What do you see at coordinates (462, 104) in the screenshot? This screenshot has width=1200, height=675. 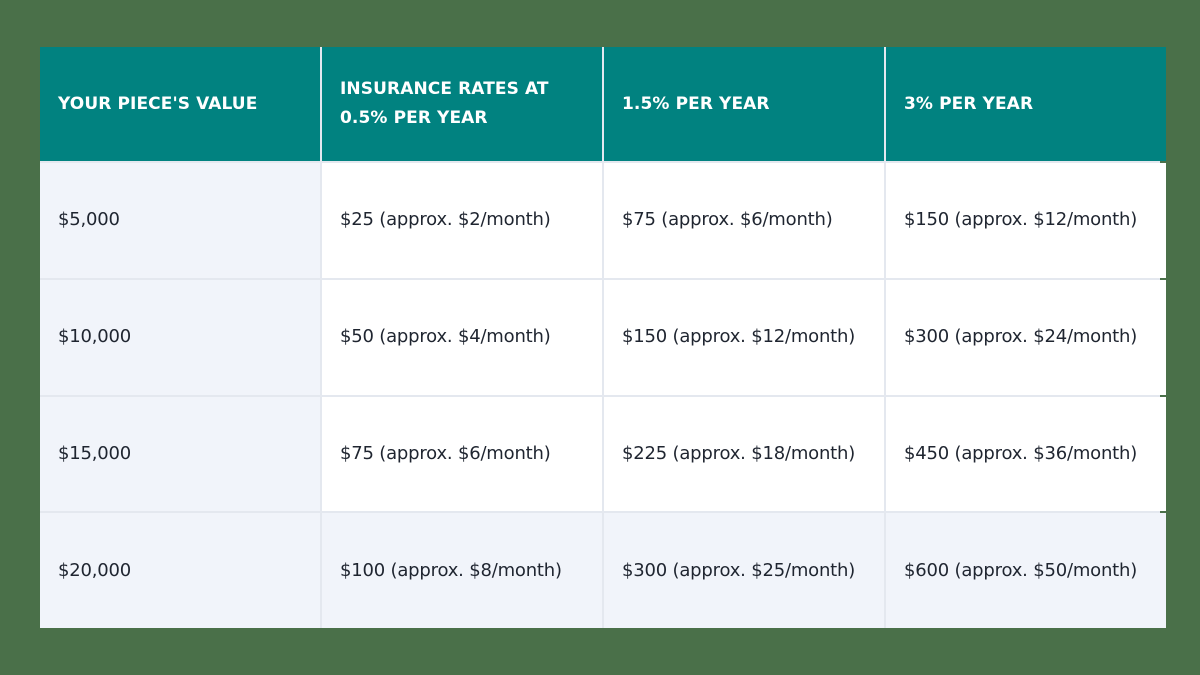 I see `column-header-rate-0-5: INSURANCE RATES AT 0.5% PER YEAR` at bounding box center [462, 104].